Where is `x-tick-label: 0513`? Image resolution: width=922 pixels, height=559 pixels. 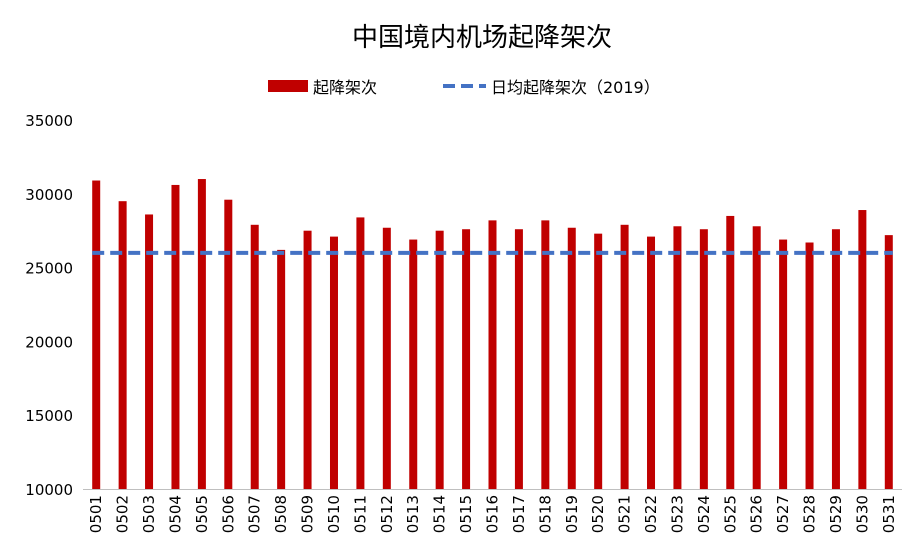
x-tick-label: 0513 is located at coordinates (413, 514).